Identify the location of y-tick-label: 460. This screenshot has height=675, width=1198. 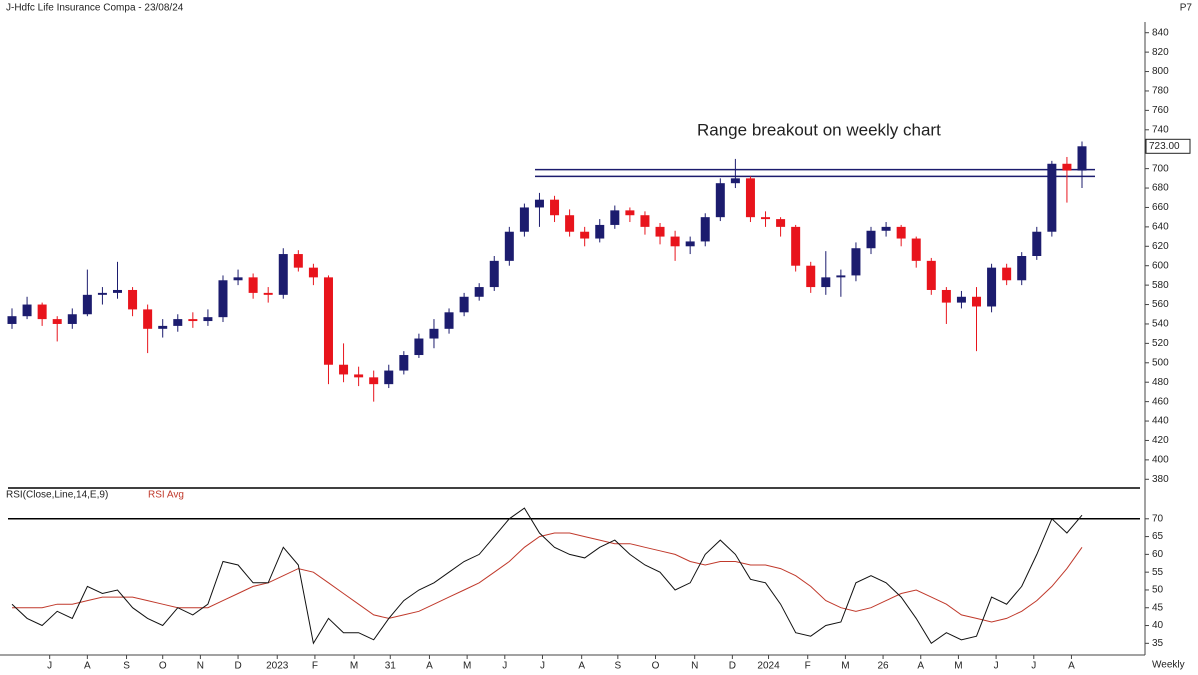
(1160, 401).